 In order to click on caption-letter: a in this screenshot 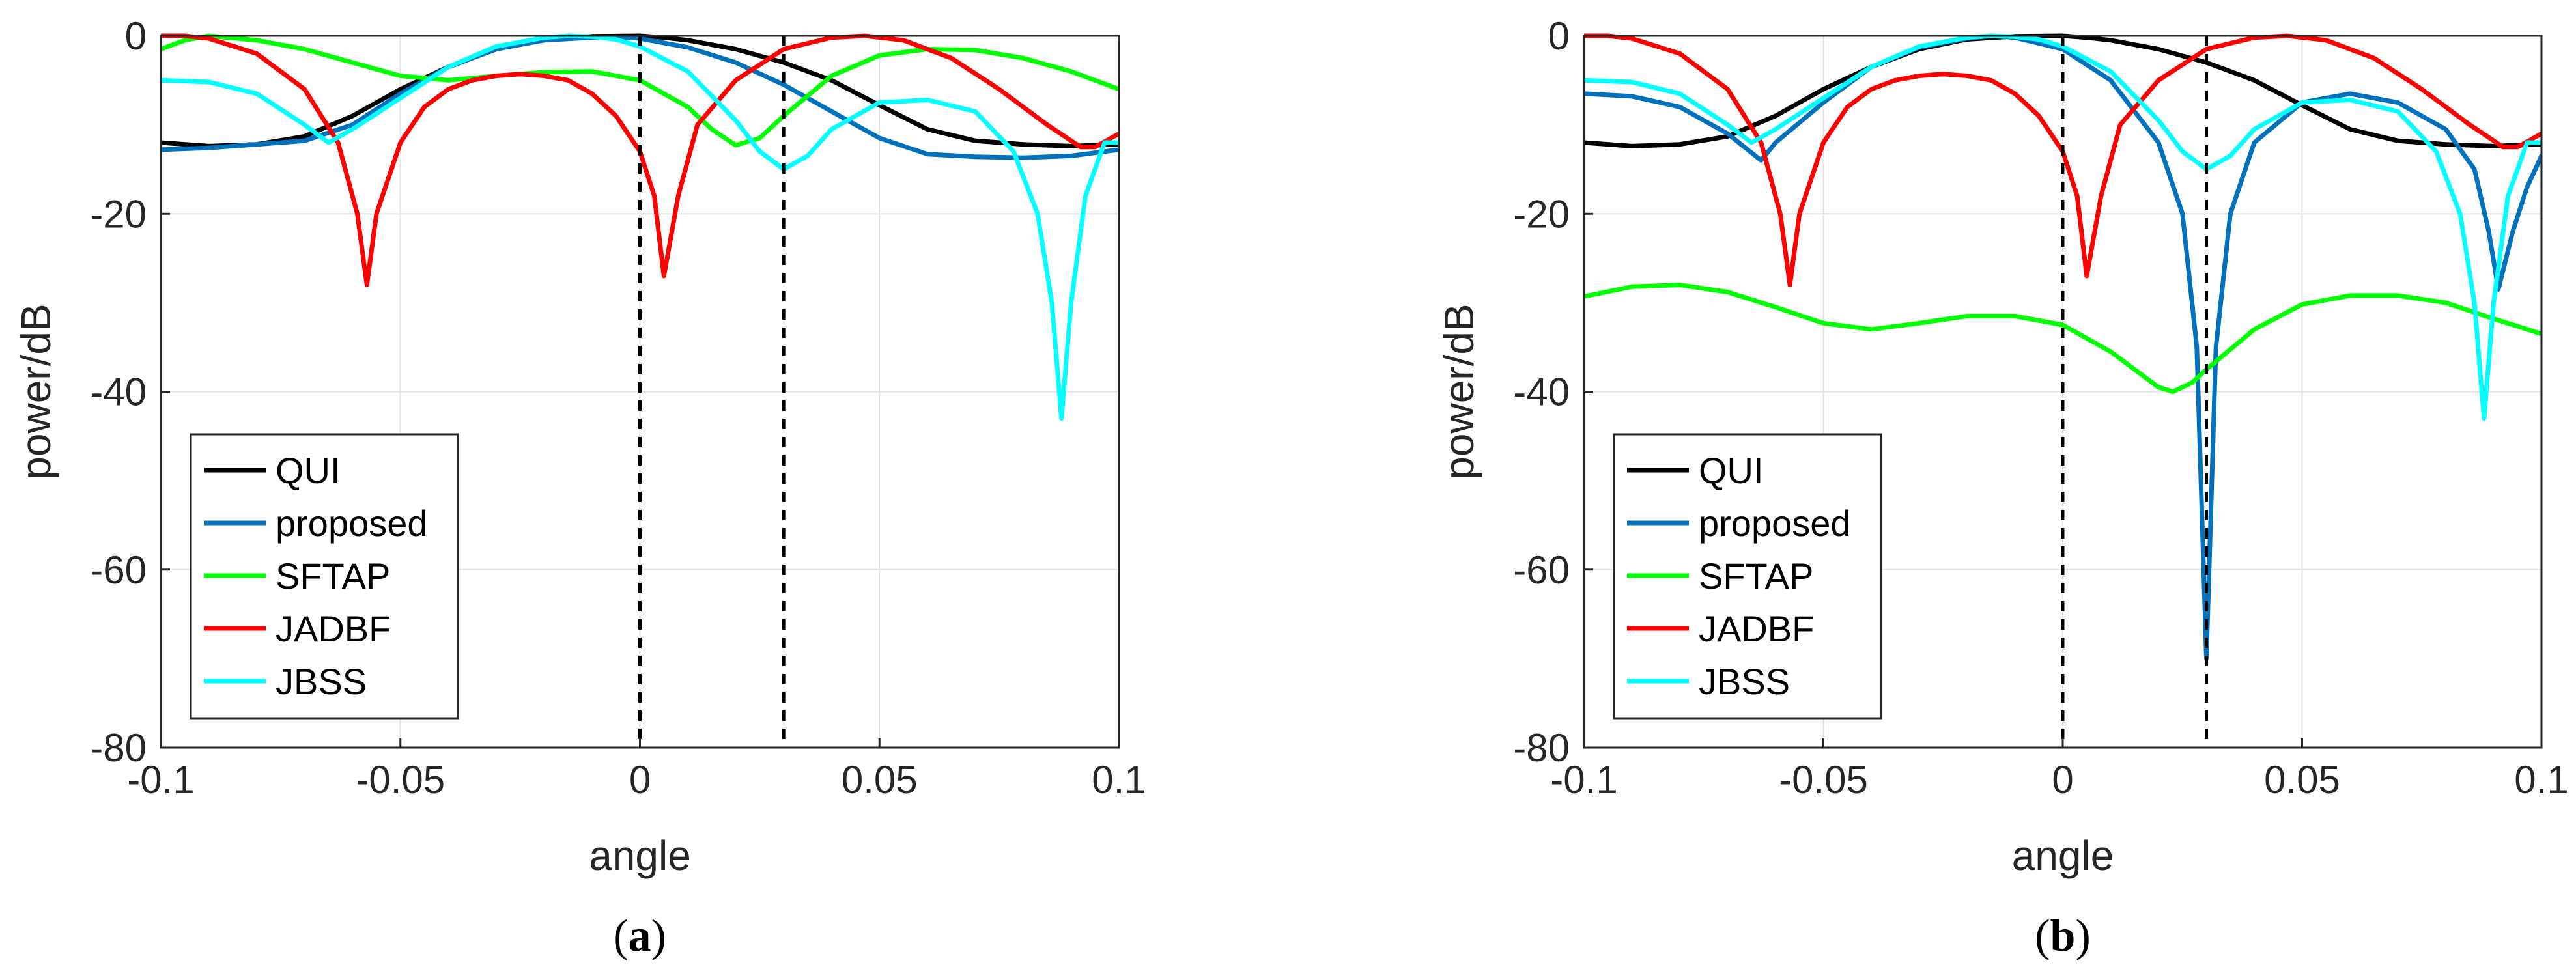, I will do `click(640, 936)`.